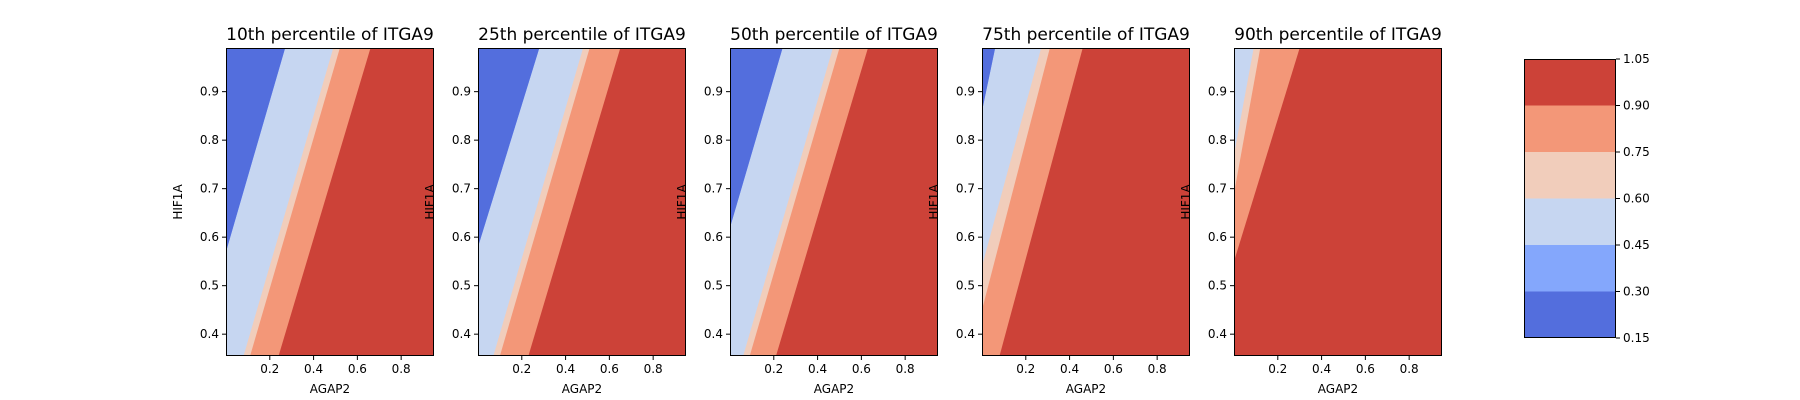  I want to click on panel-title-5: 90th percentile of ITGA9, so click(1338, 35).